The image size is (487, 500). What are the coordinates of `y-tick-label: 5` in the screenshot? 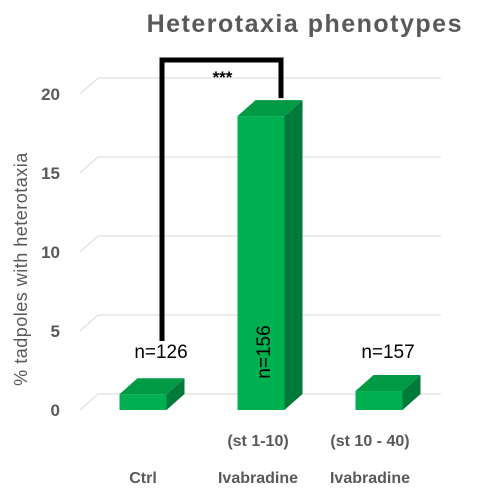 It's located at (55, 331).